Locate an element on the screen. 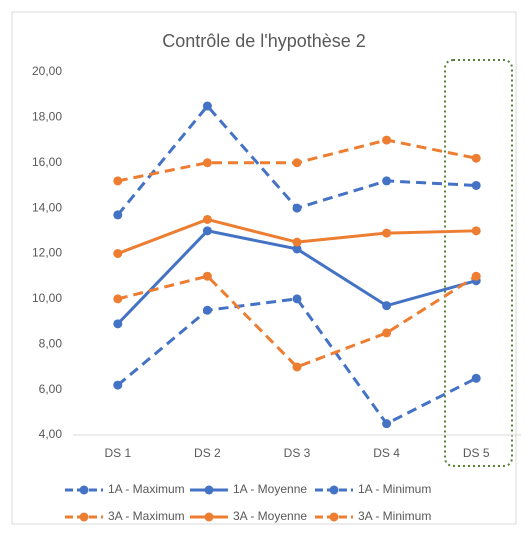 The image size is (528, 536). highlight-box is located at coordinates (478, 263).